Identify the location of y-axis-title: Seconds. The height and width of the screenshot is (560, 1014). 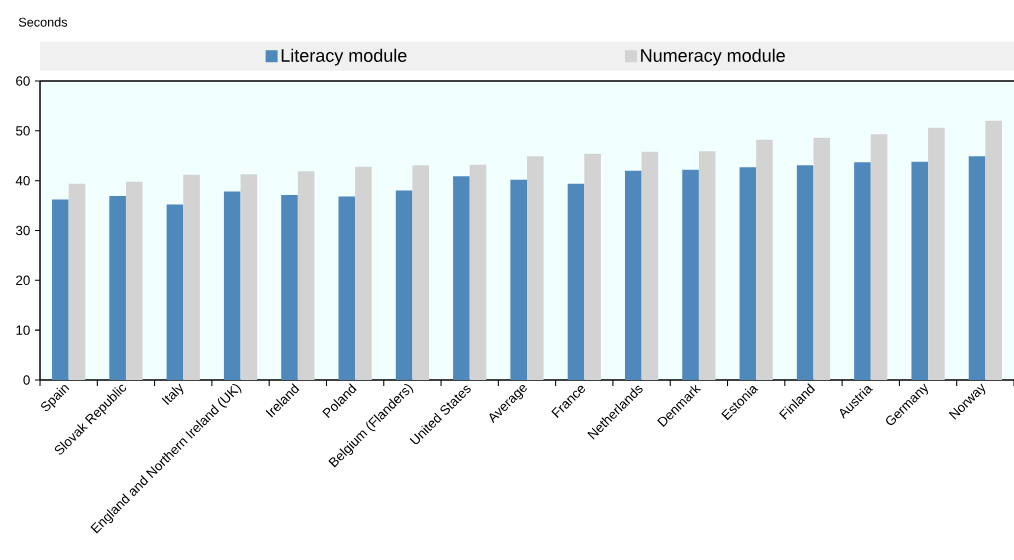
(43, 22).